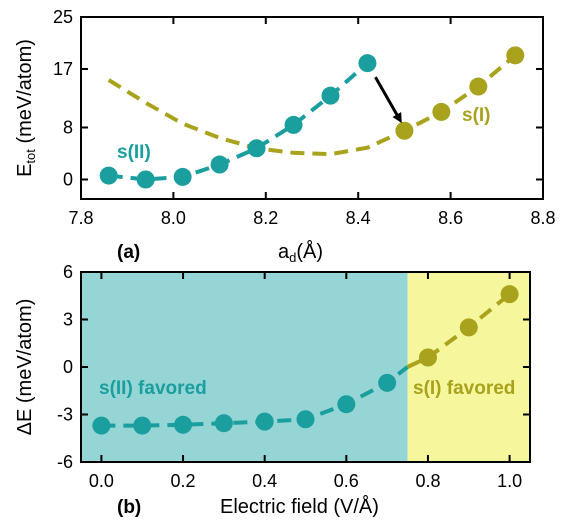 The width and height of the screenshot is (564, 526). What do you see at coordinates (183, 481) in the screenshot?
I see `b-x-tick-label: 0.2` at bounding box center [183, 481].